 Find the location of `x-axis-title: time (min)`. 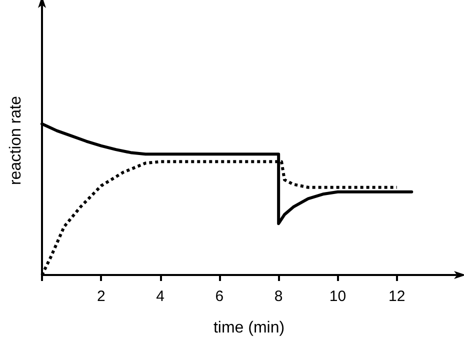

x-axis-title: time (min) is located at coordinates (249, 328).